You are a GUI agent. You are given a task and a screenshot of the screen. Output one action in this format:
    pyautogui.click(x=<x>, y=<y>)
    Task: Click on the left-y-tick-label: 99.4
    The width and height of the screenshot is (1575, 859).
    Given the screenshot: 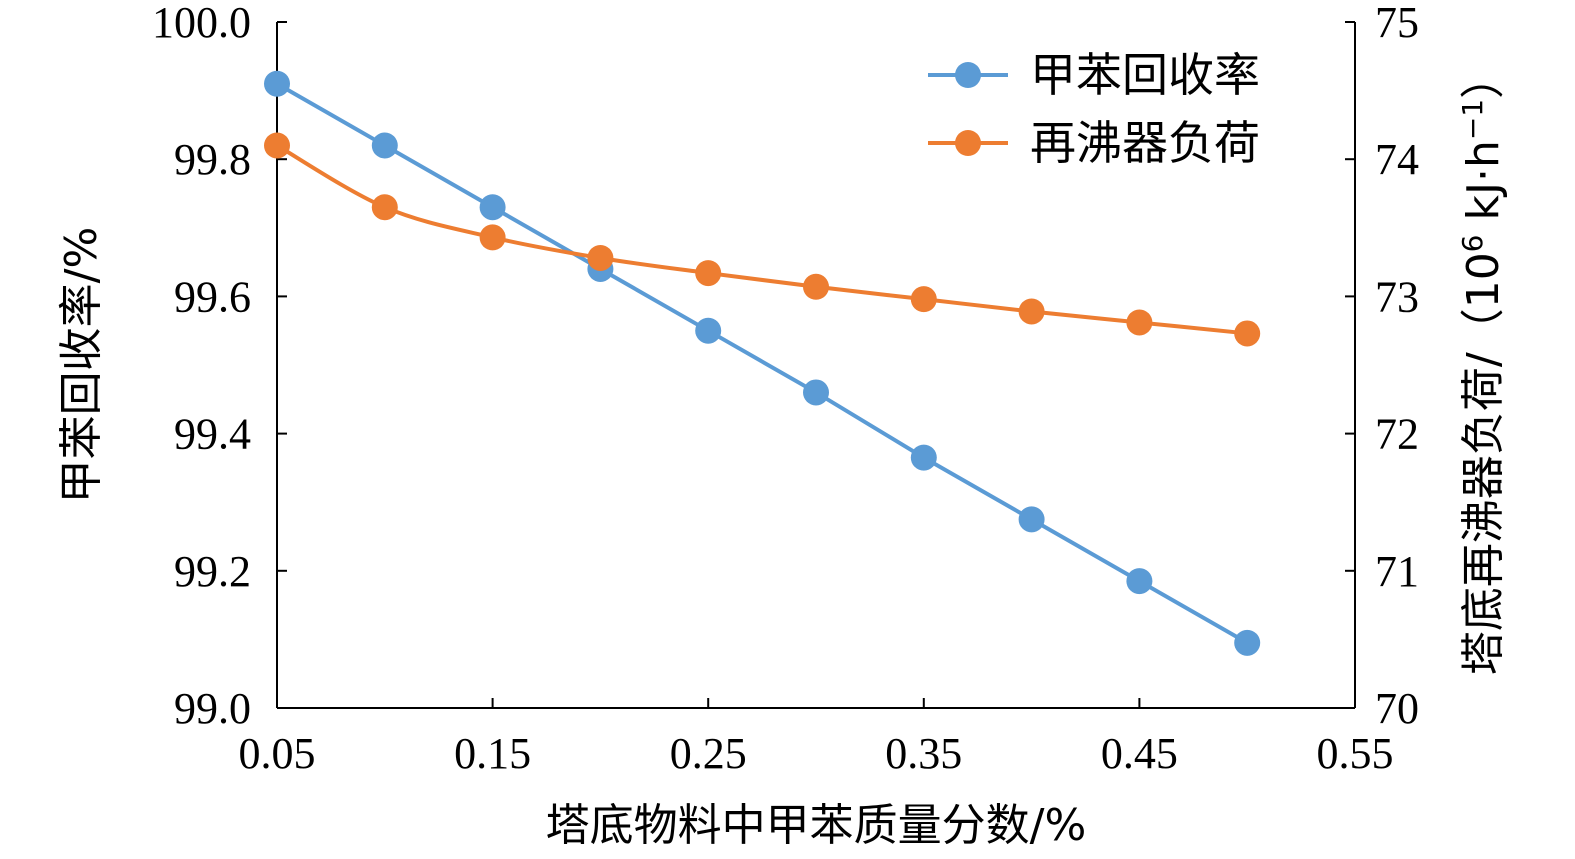 What is the action you would take?
    pyautogui.click(x=212, y=434)
    